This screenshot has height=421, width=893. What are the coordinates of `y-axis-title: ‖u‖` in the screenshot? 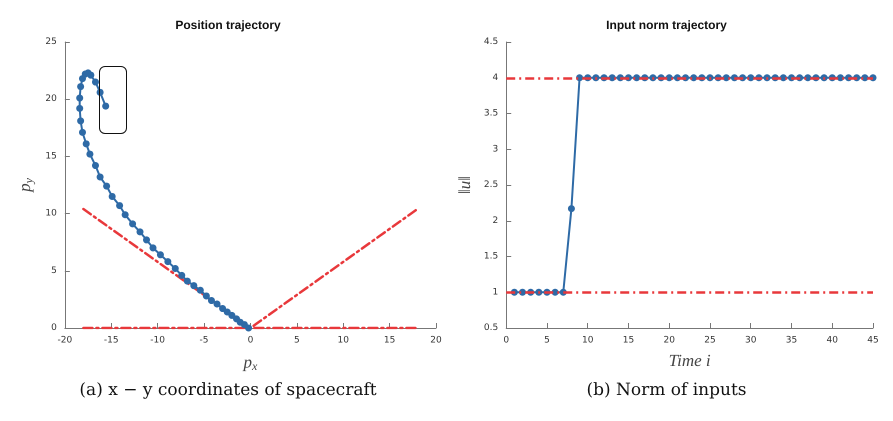 It's located at (464, 185).